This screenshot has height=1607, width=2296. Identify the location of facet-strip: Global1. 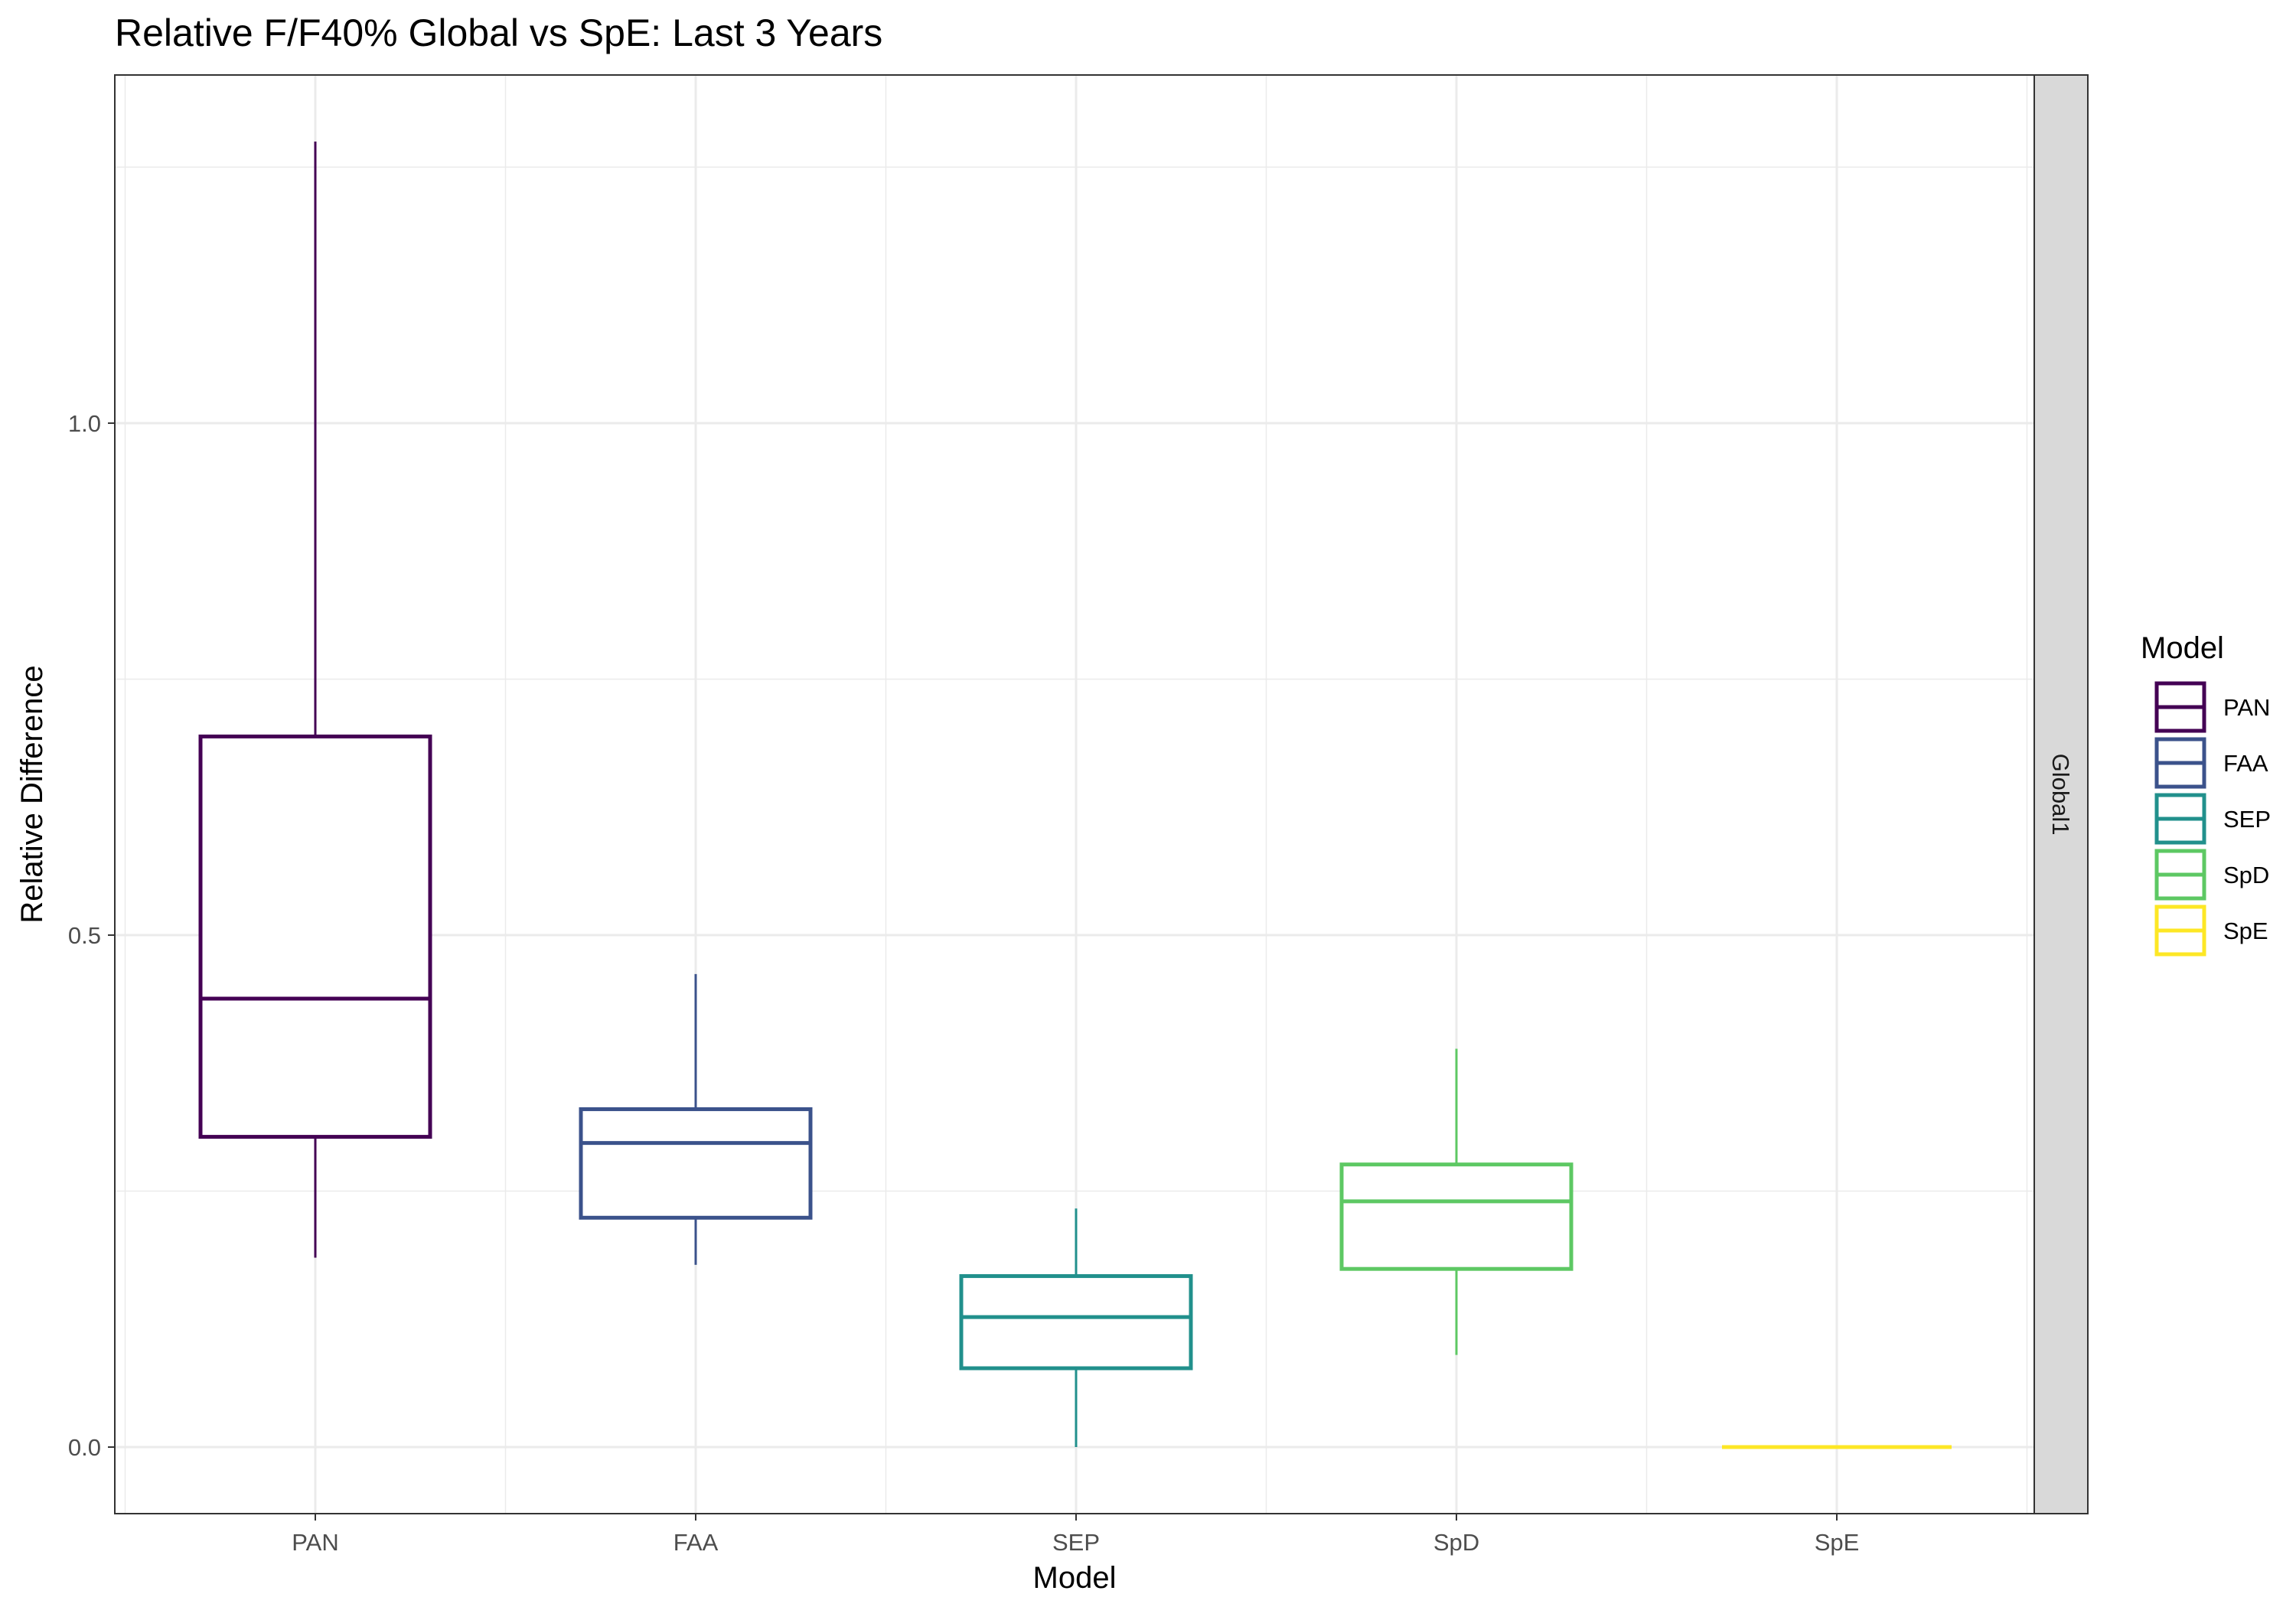
(2061, 794).